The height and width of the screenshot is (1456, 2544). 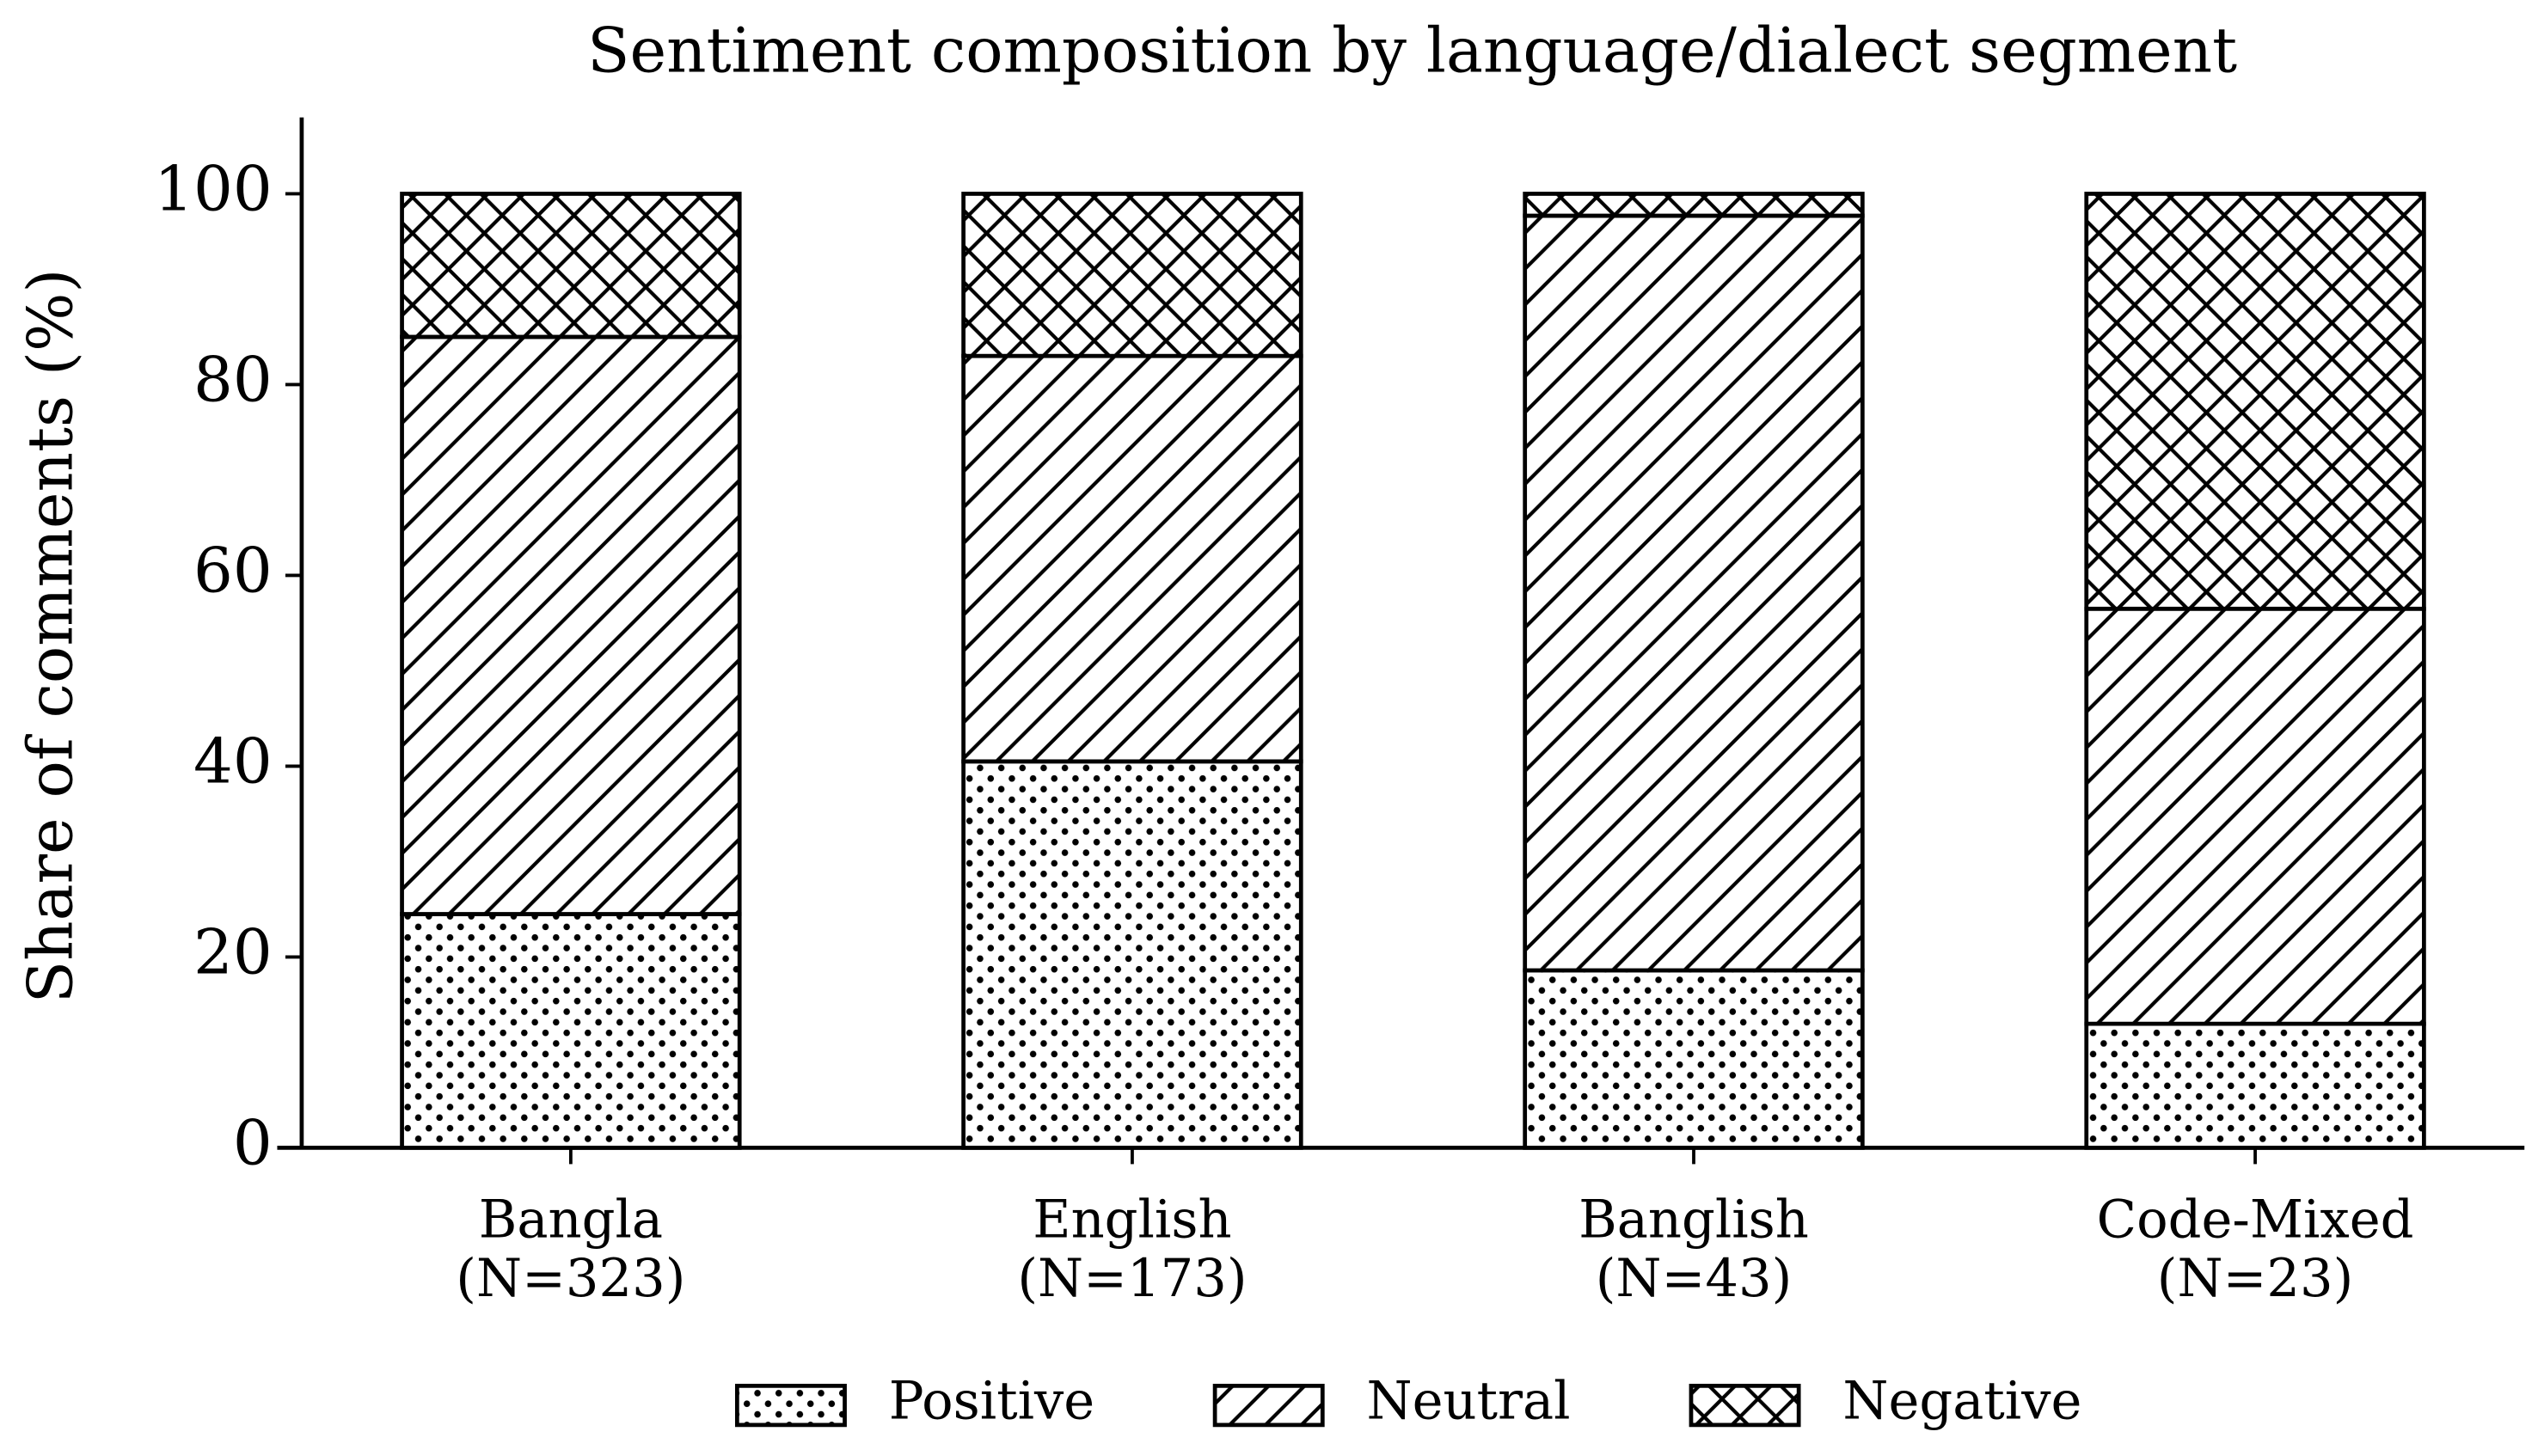 I want to click on y-tick-label: 100, so click(x=213, y=188).